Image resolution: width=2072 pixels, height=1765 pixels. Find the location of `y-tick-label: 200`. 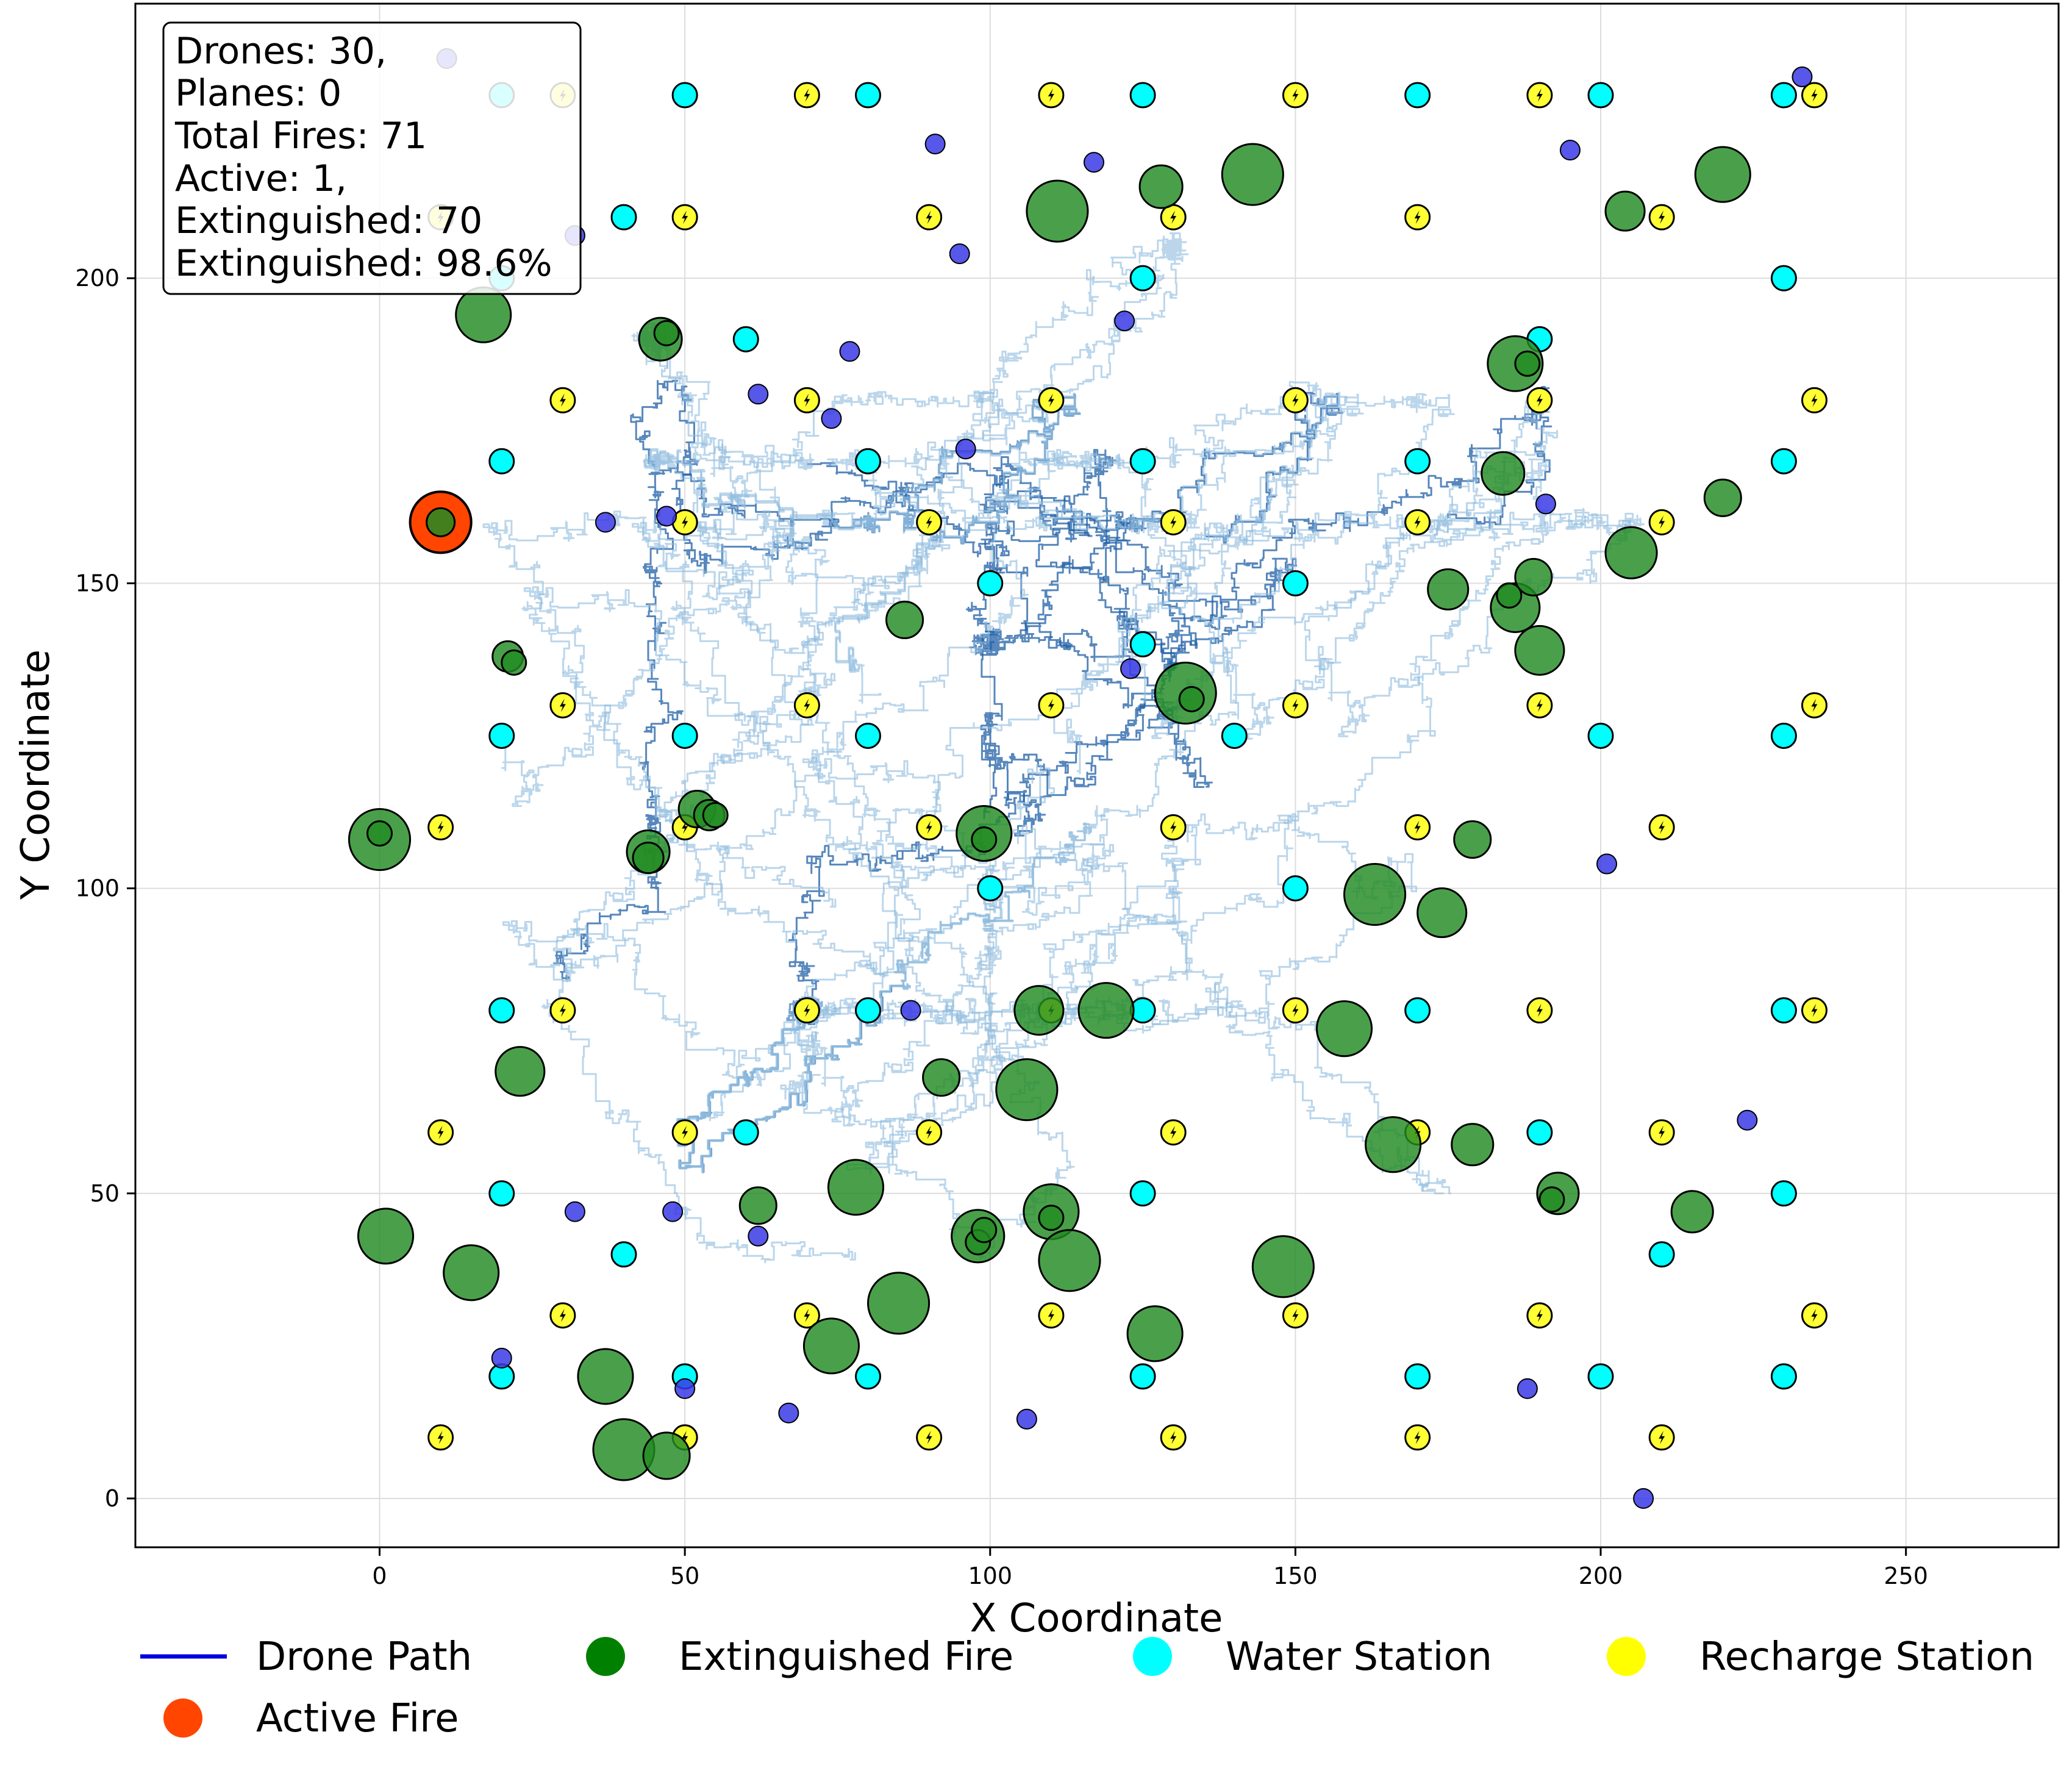

y-tick-label: 200 is located at coordinates (97, 278).